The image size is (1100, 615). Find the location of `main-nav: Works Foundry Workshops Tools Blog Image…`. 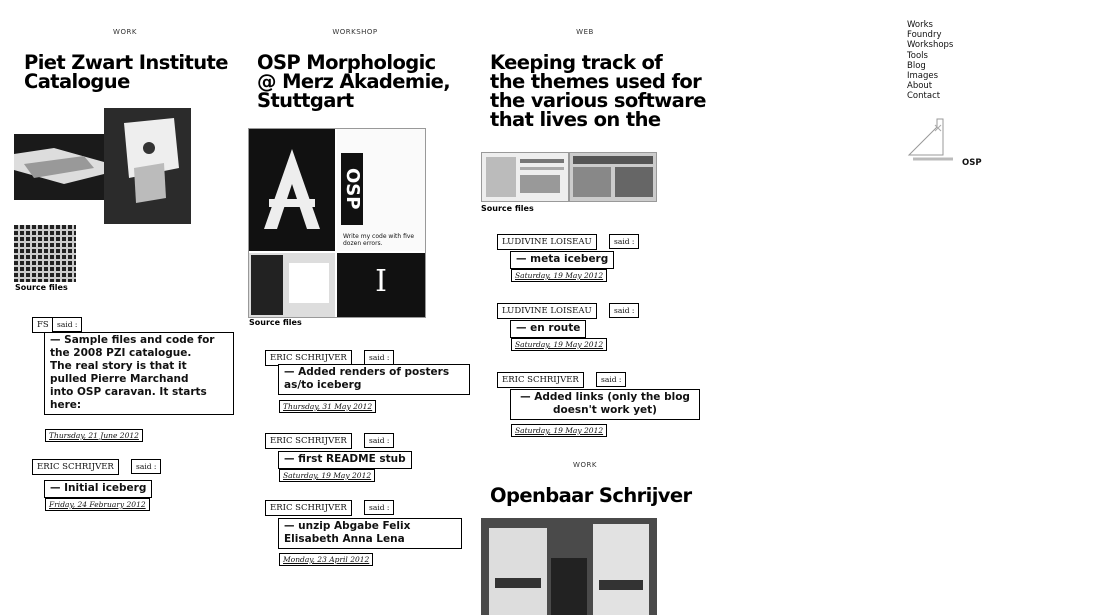

main-nav: Works Foundry Workshops Tools Blog Image… is located at coordinates (930, 61).